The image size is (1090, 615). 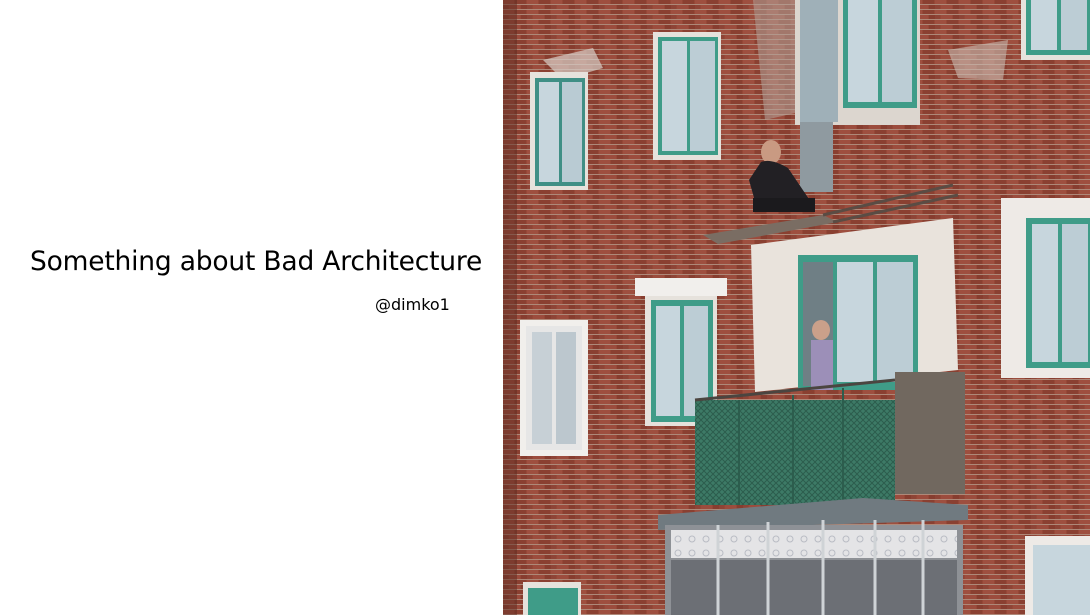 What do you see at coordinates (559, 131) in the screenshot?
I see `window-top-left` at bounding box center [559, 131].